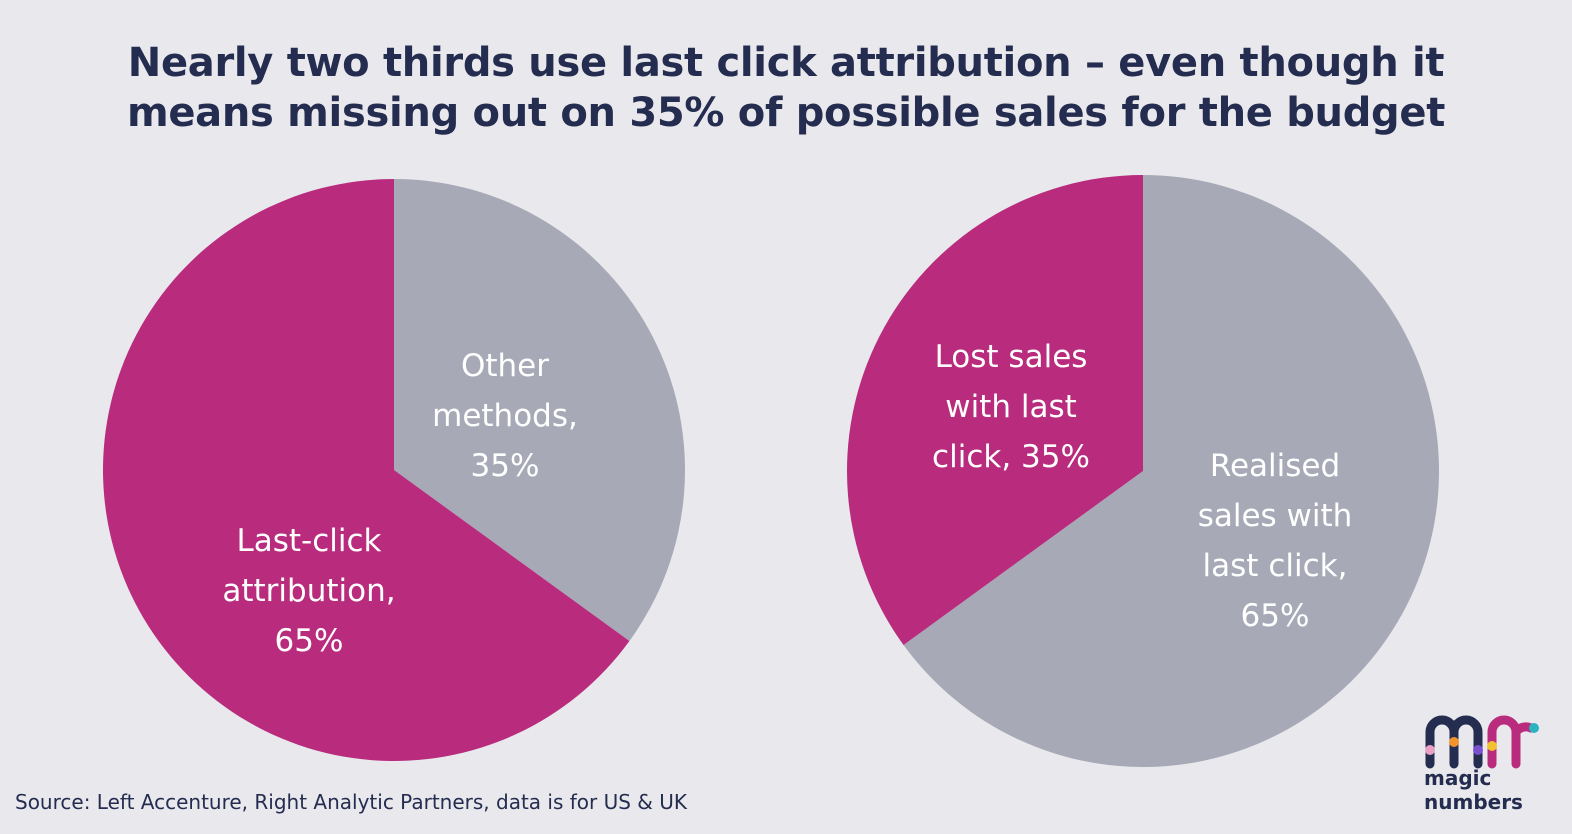 Image resolution: width=1572 pixels, height=834 pixels. I want to click on logo-wordmark: magic numbers, so click(1473, 790).